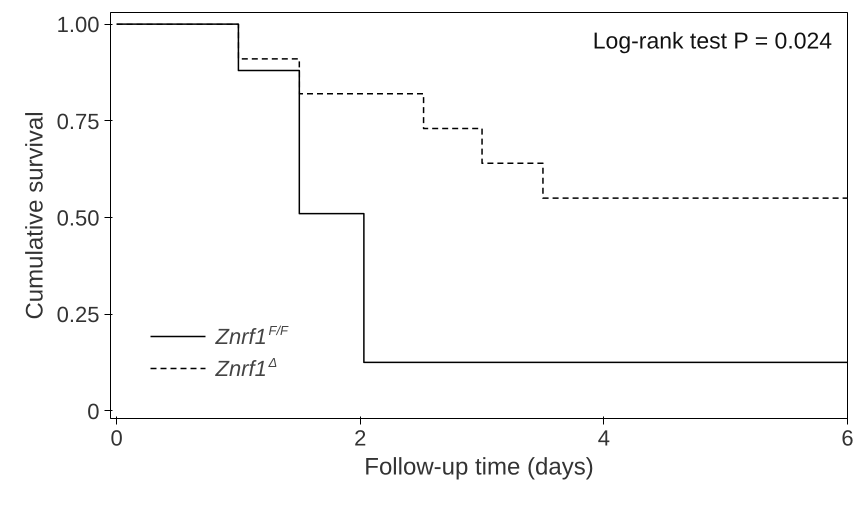 The width and height of the screenshot is (855, 508). I want to click on y-tick-label: 0.75, so click(78, 121).